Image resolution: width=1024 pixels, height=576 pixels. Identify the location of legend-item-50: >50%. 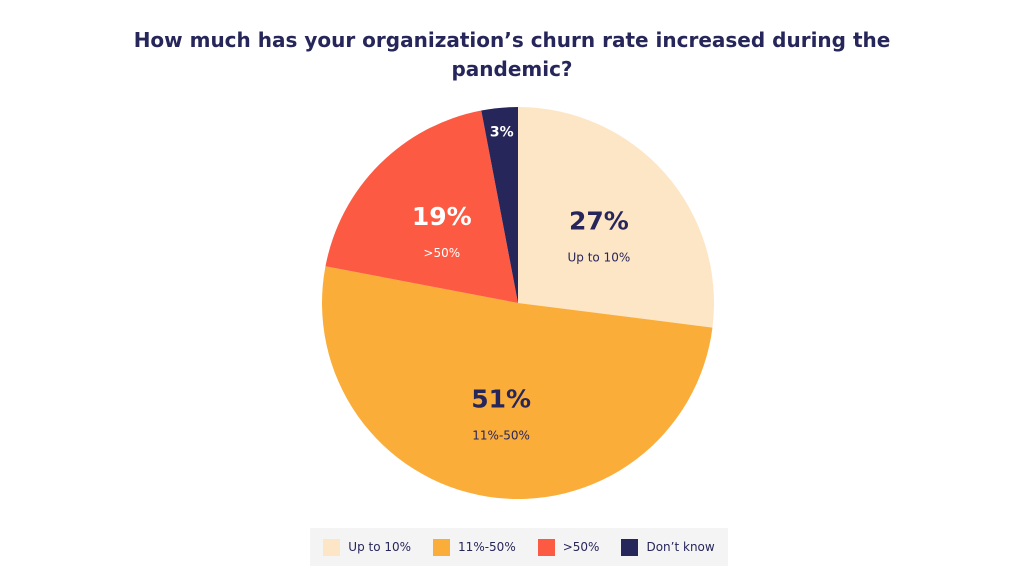
(568, 547).